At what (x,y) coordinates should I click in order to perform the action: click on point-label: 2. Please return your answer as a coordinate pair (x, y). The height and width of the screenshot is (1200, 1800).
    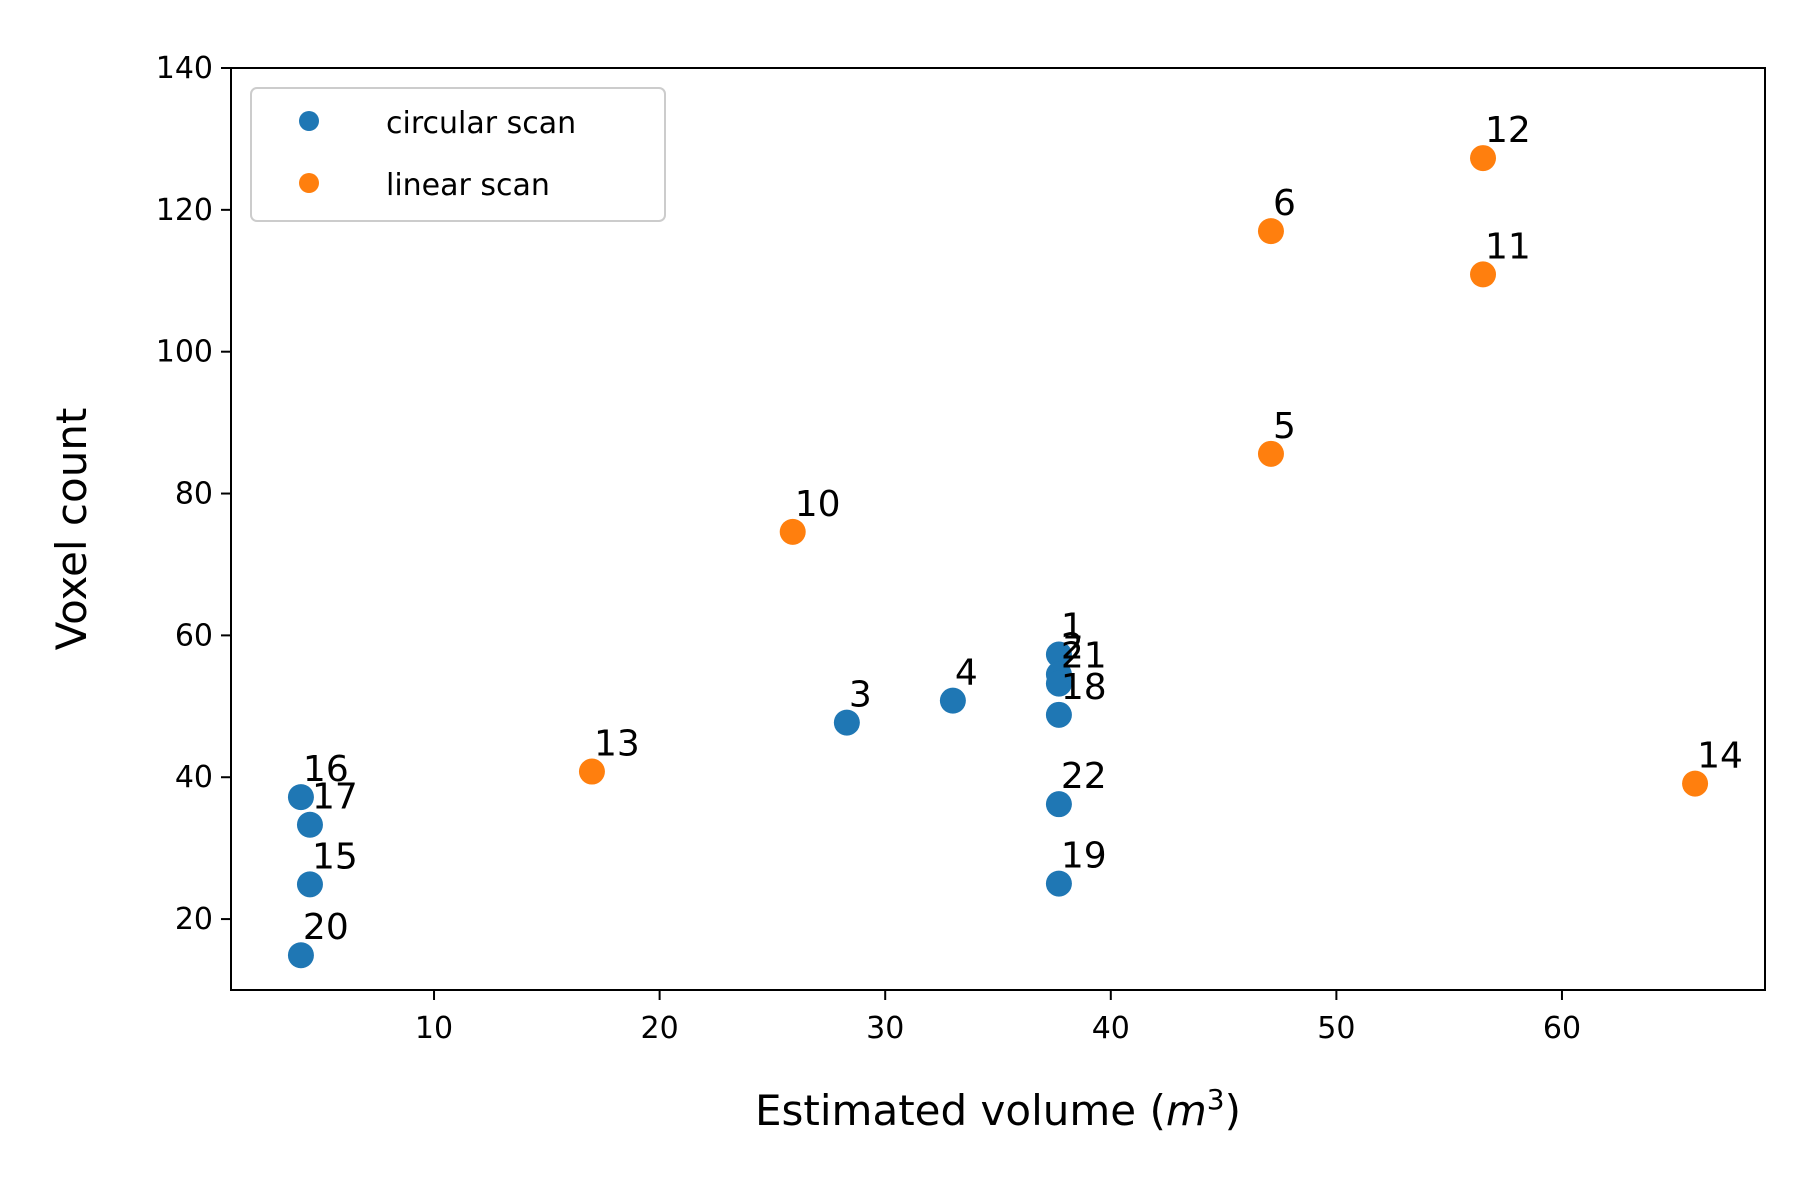
    Looking at the image, I should click on (1072, 646).